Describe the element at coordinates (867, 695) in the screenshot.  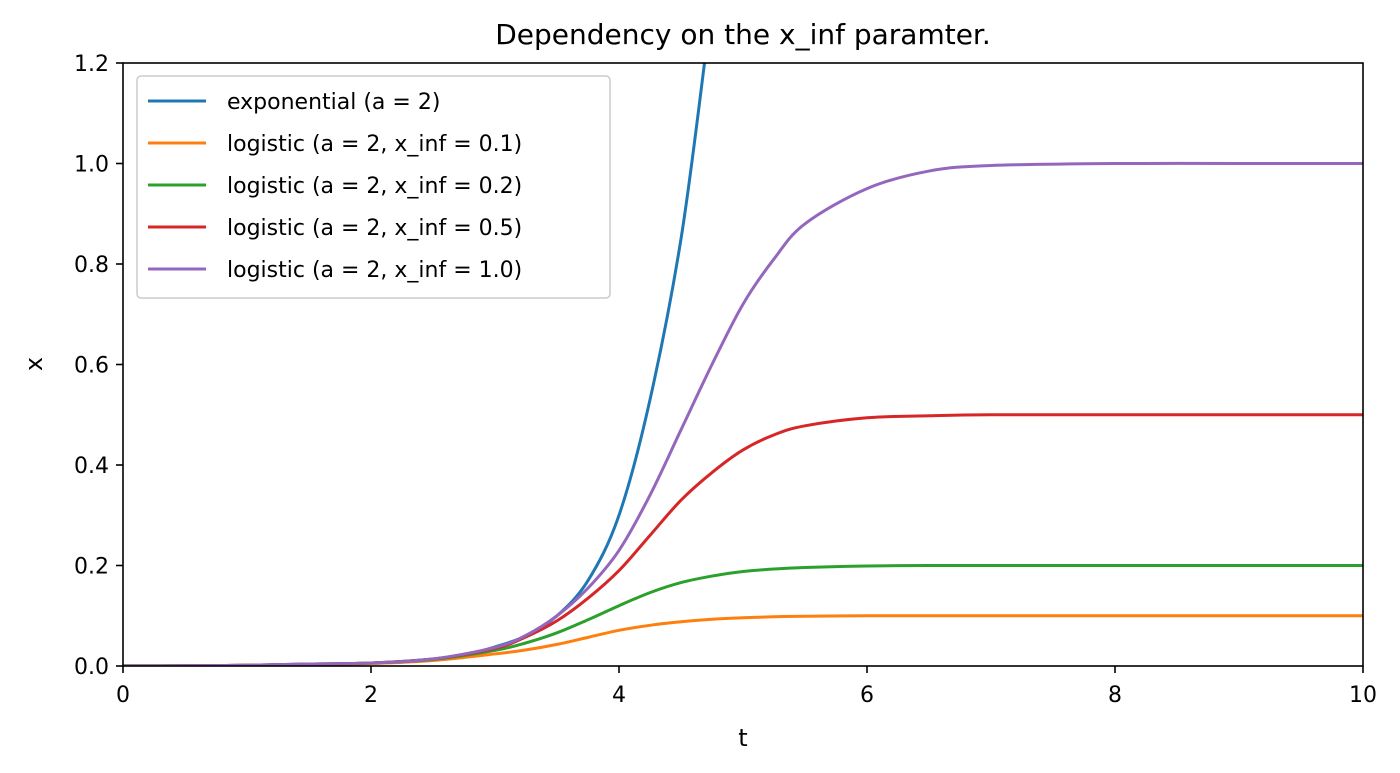
I see `x-tick-label: 6` at that location.